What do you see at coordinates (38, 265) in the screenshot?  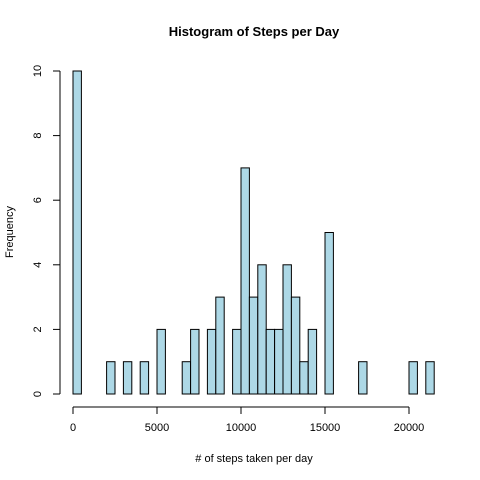 I see `y-tick-label: 4` at bounding box center [38, 265].